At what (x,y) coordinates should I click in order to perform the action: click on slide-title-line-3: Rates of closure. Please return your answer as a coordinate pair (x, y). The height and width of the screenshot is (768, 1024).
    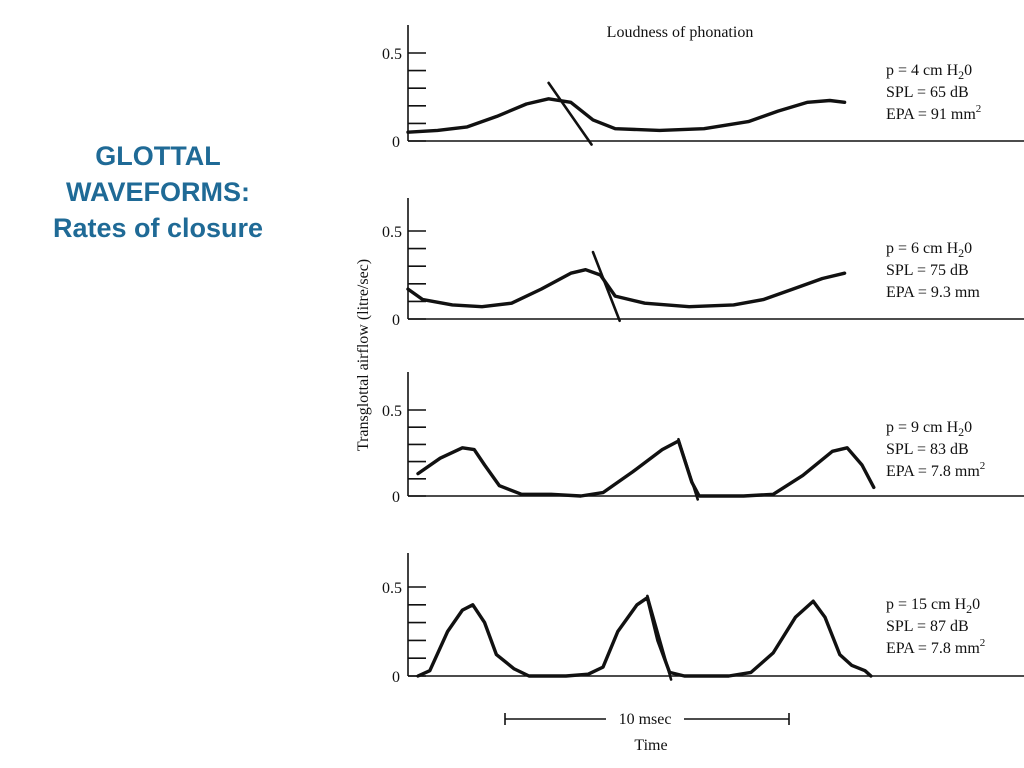
    Looking at the image, I should click on (158, 228).